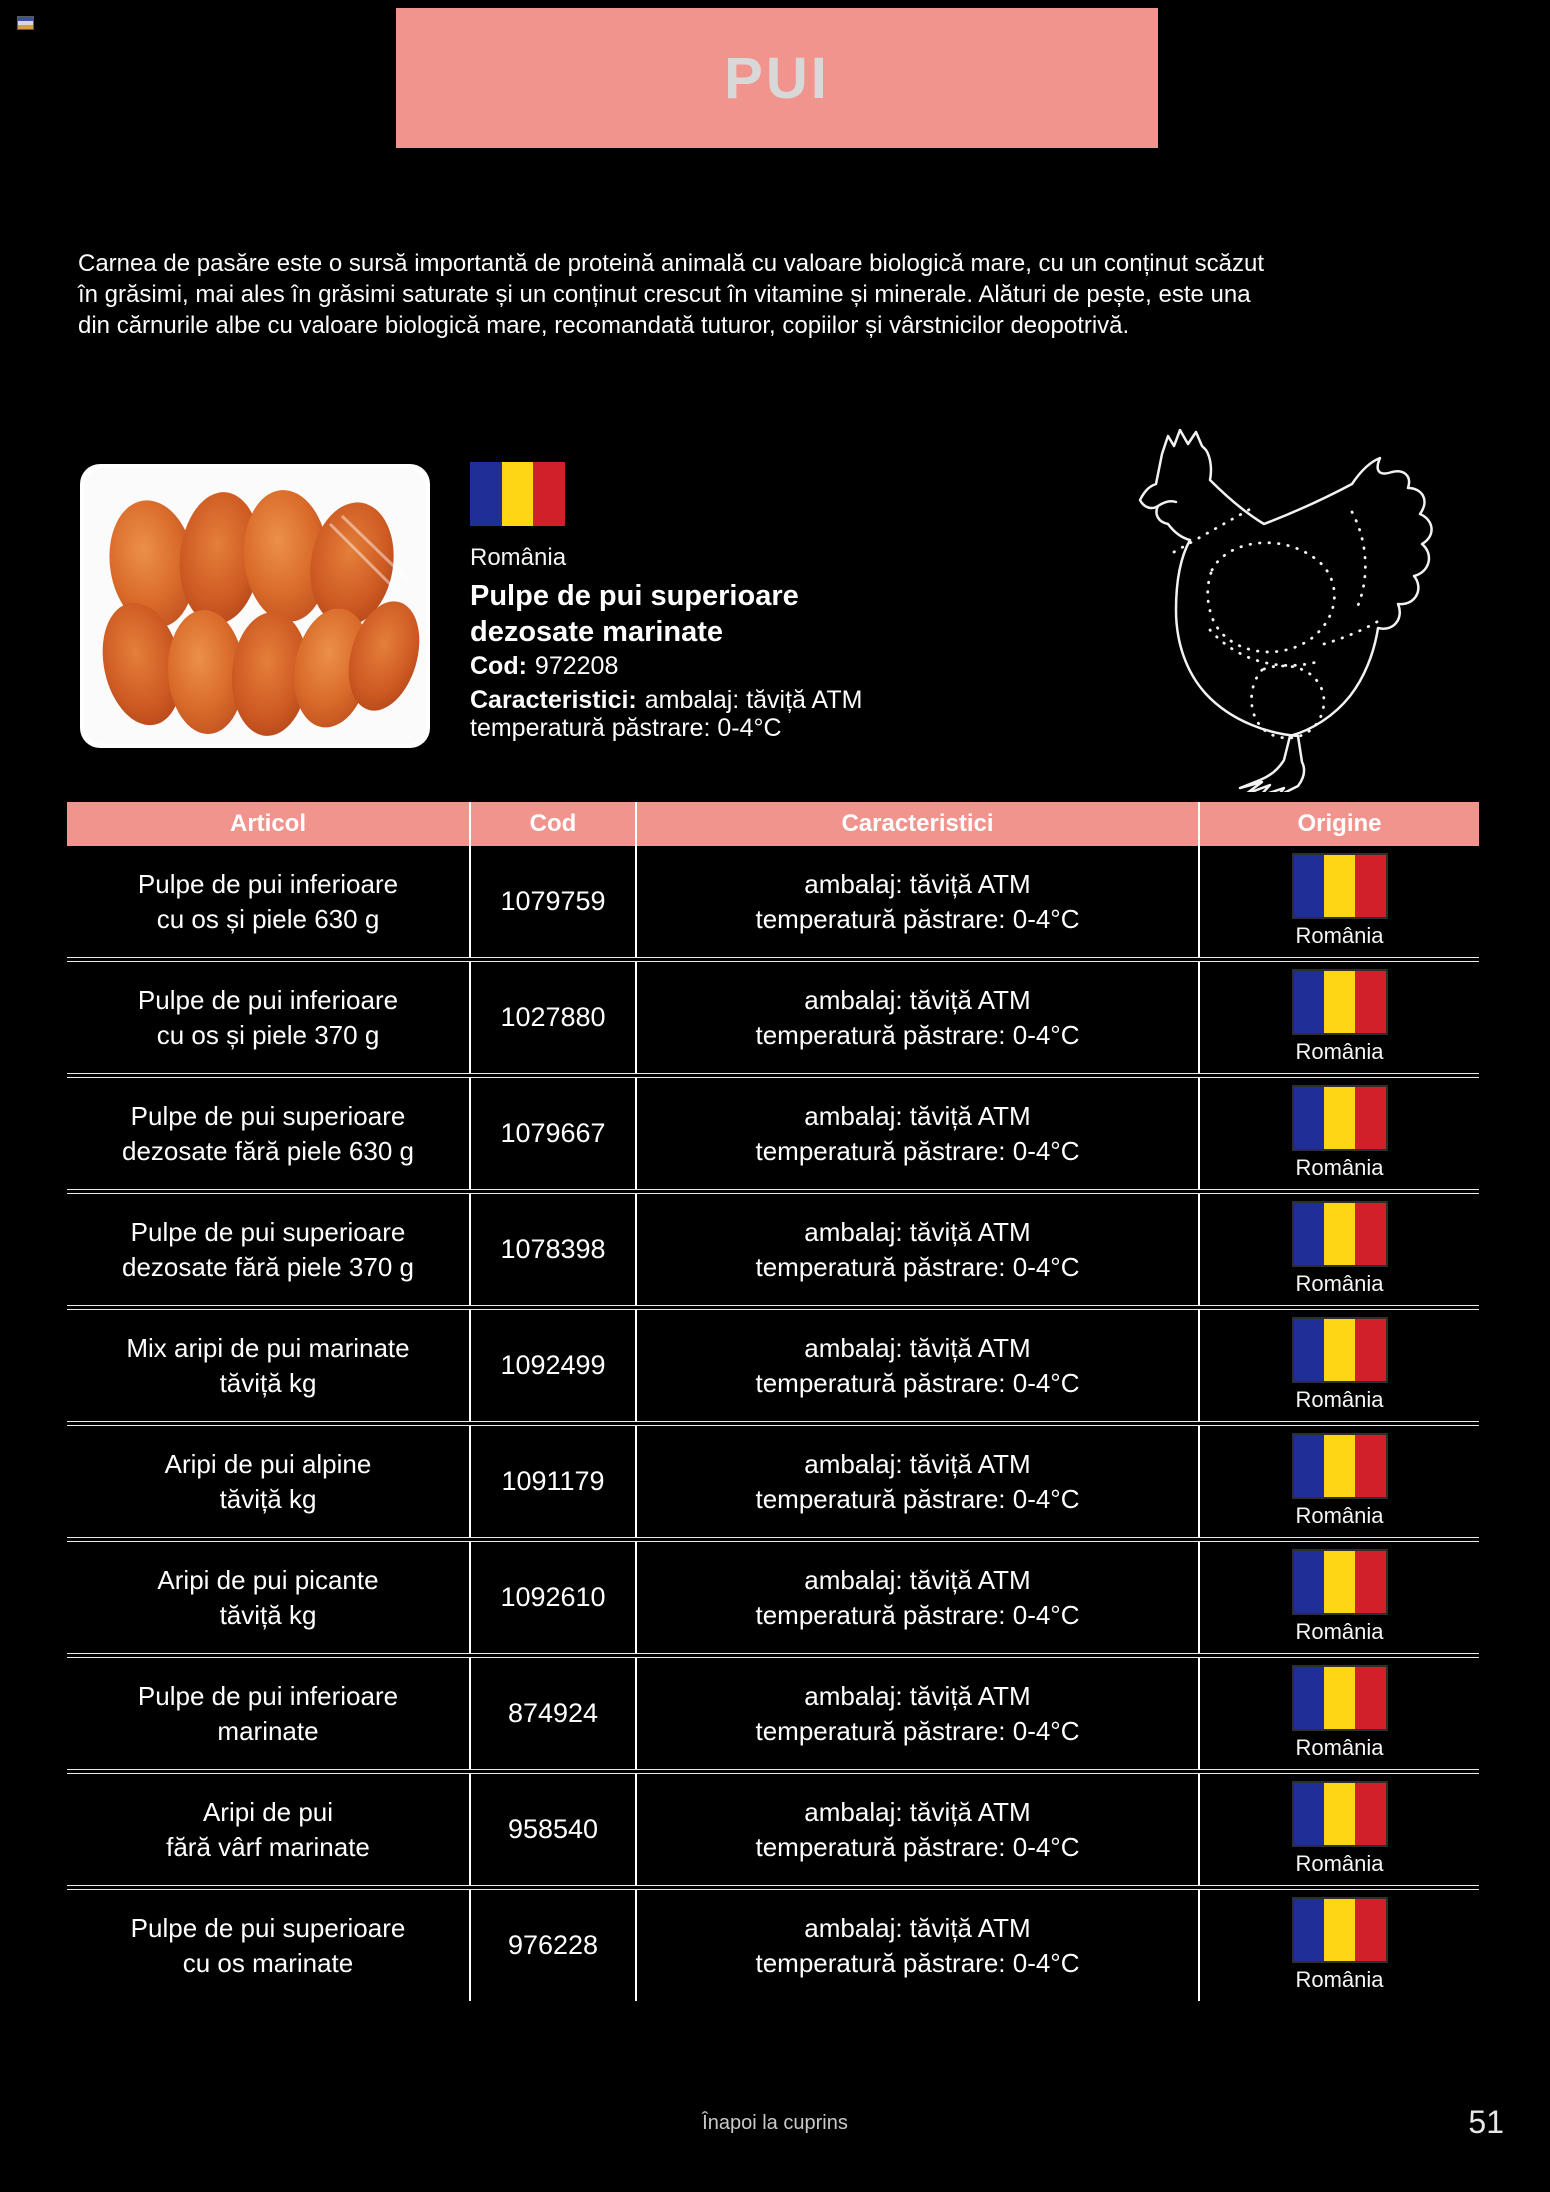 This screenshot has height=2192, width=1550. Describe the element at coordinates (544, 666) in the screenshot. I see `featured-cod: Cod: 972208` at that location.